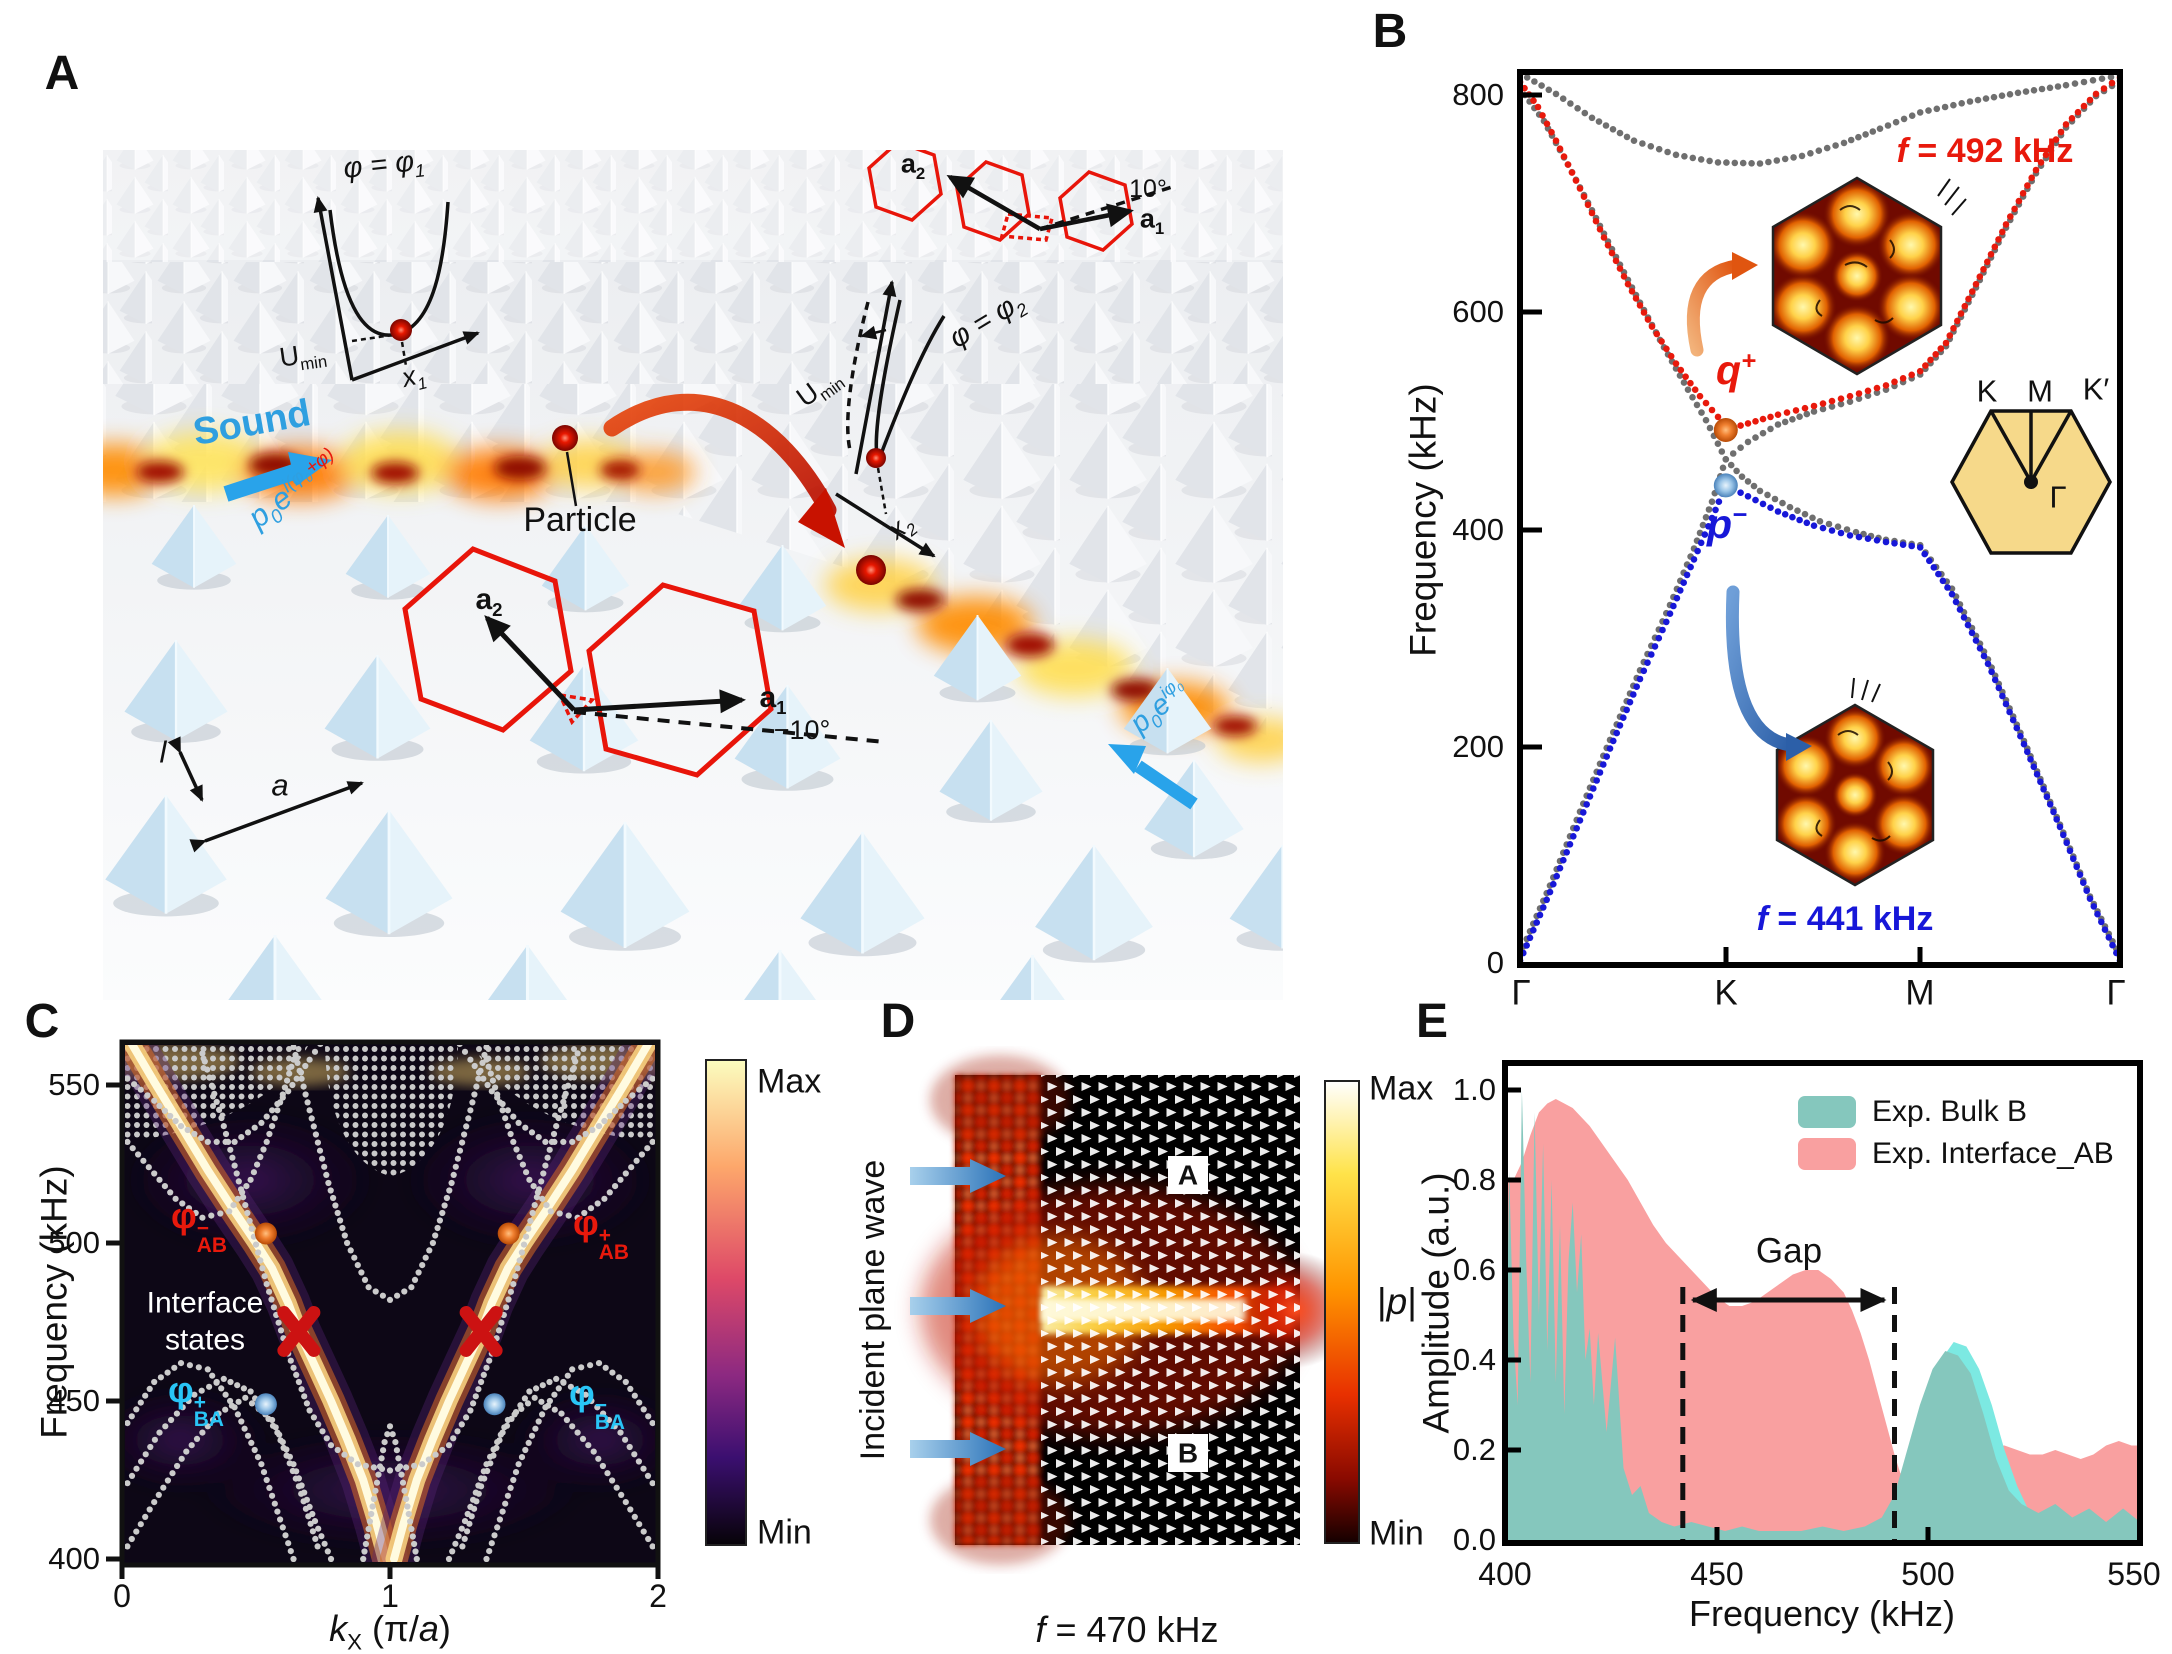 The image size is (2172, 1654). What do you see at coordinates (871, 570) in the screenshot?
I see `moved-particle-ball` at bounding box center [871, 570].